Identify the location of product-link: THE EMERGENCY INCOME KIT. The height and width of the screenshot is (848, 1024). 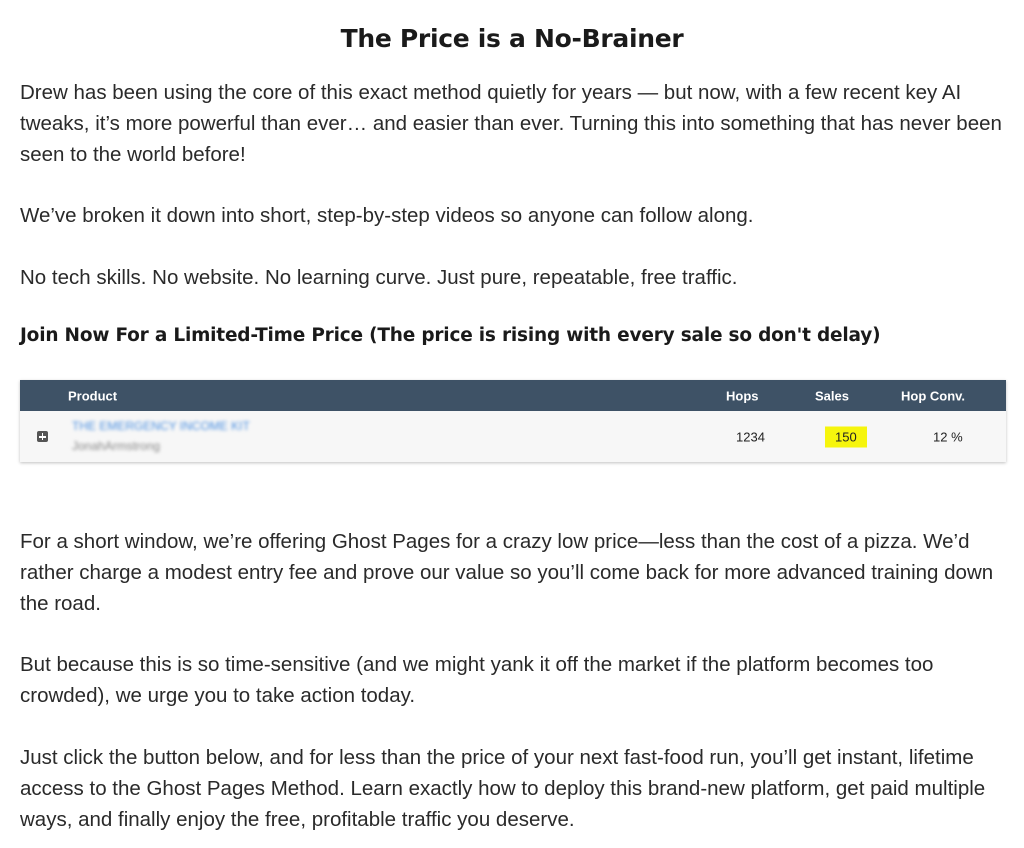
(161, 426).